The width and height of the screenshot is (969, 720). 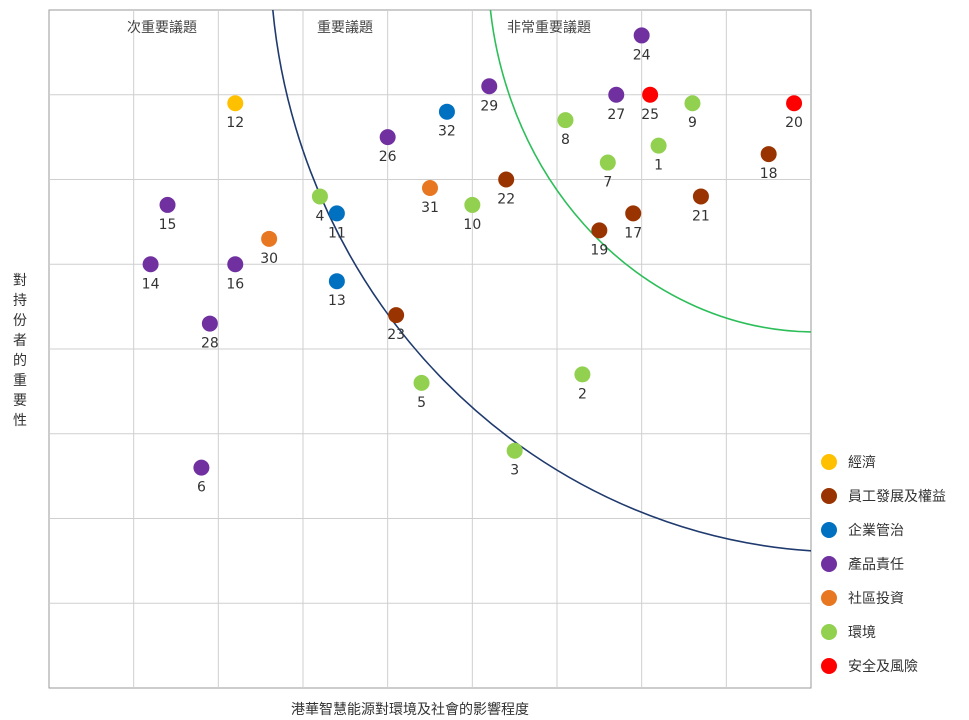 I want to click on y-axis-title-char: 份, so click(x=20, y=321).